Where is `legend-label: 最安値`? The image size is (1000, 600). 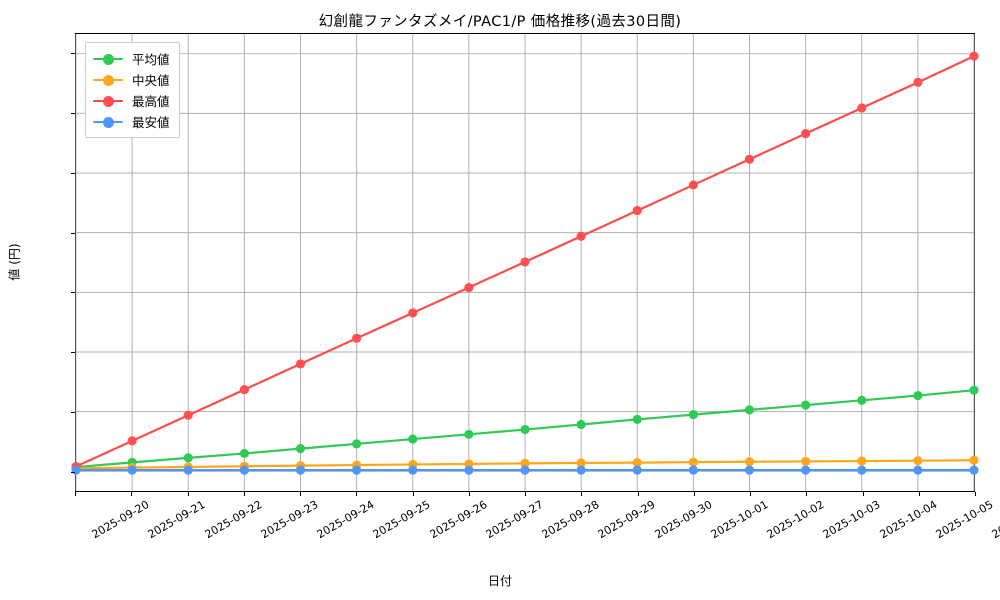 legend-label: 最安値 is located at coordinates (151, 122).